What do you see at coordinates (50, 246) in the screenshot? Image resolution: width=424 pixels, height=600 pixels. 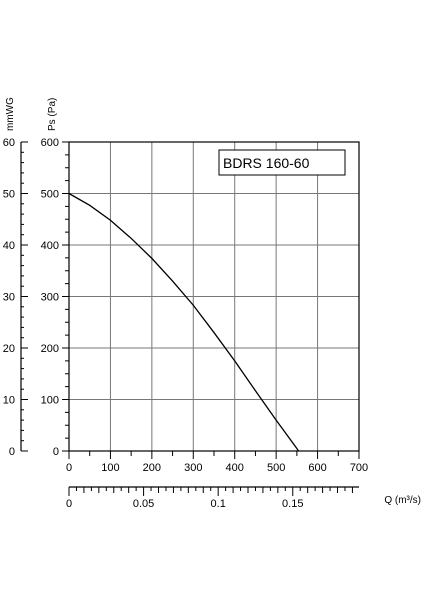 I see `y-tick-label: 400` at bounding box center [50, 246].